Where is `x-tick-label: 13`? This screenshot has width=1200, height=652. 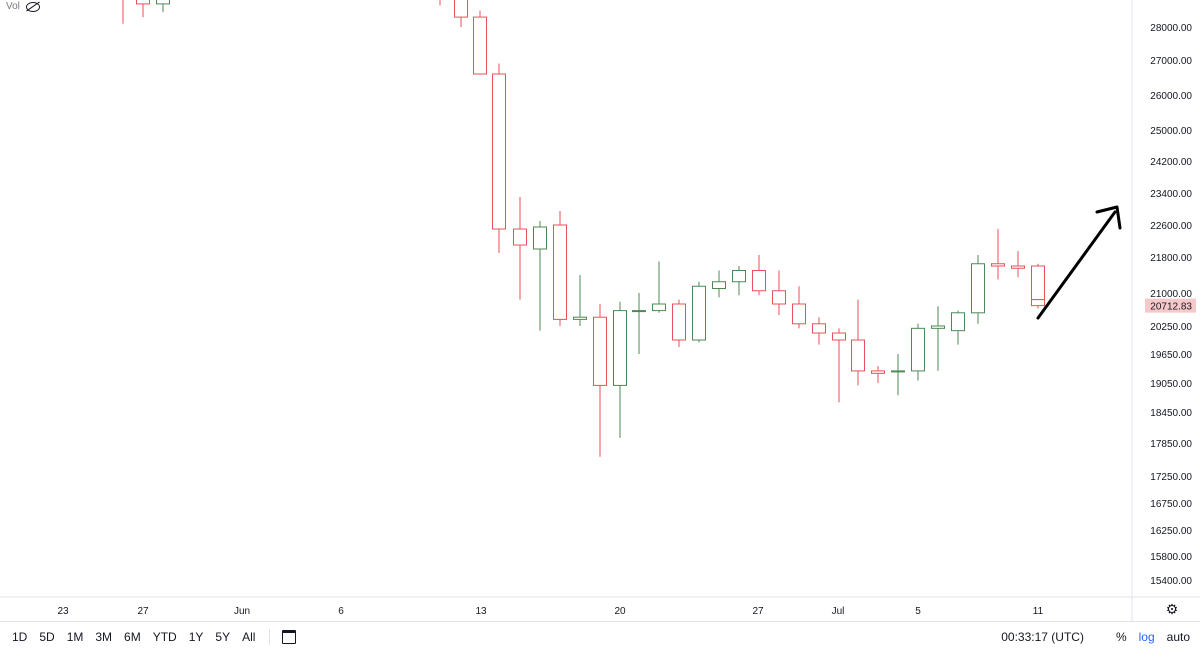 x-tick-label: 13 is located at coordinates (481, 611).